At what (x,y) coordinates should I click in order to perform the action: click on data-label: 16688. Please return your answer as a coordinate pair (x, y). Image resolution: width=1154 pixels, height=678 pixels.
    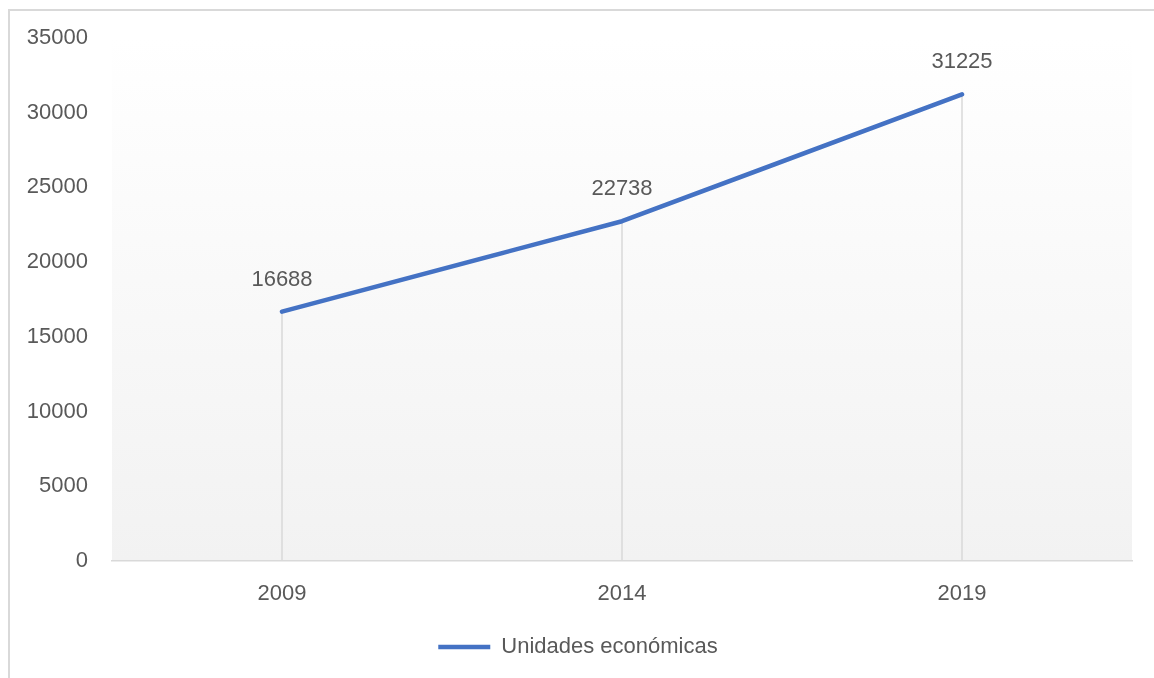
    Looking at the image, I should click on (282, 278).